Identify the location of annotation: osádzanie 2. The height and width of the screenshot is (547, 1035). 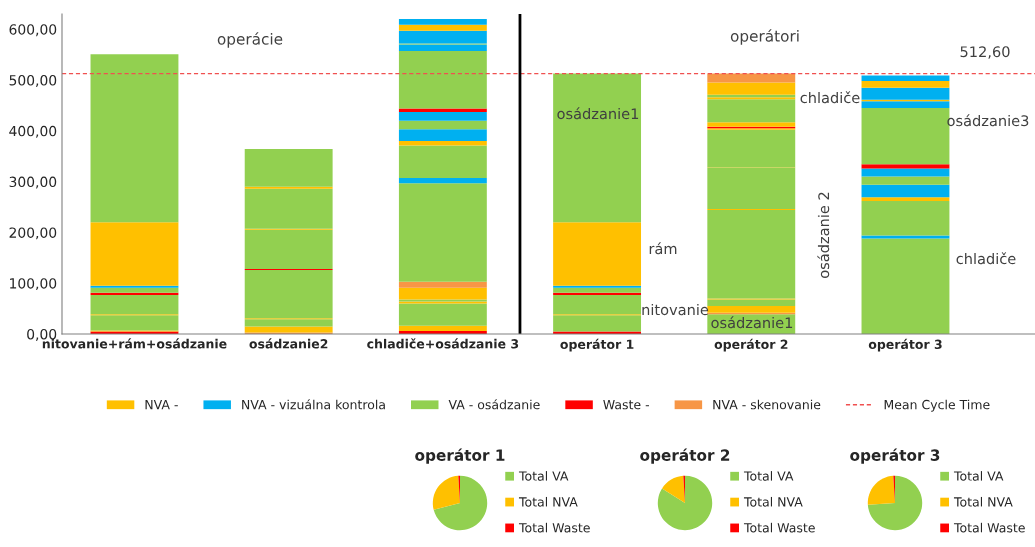
(823, 235).